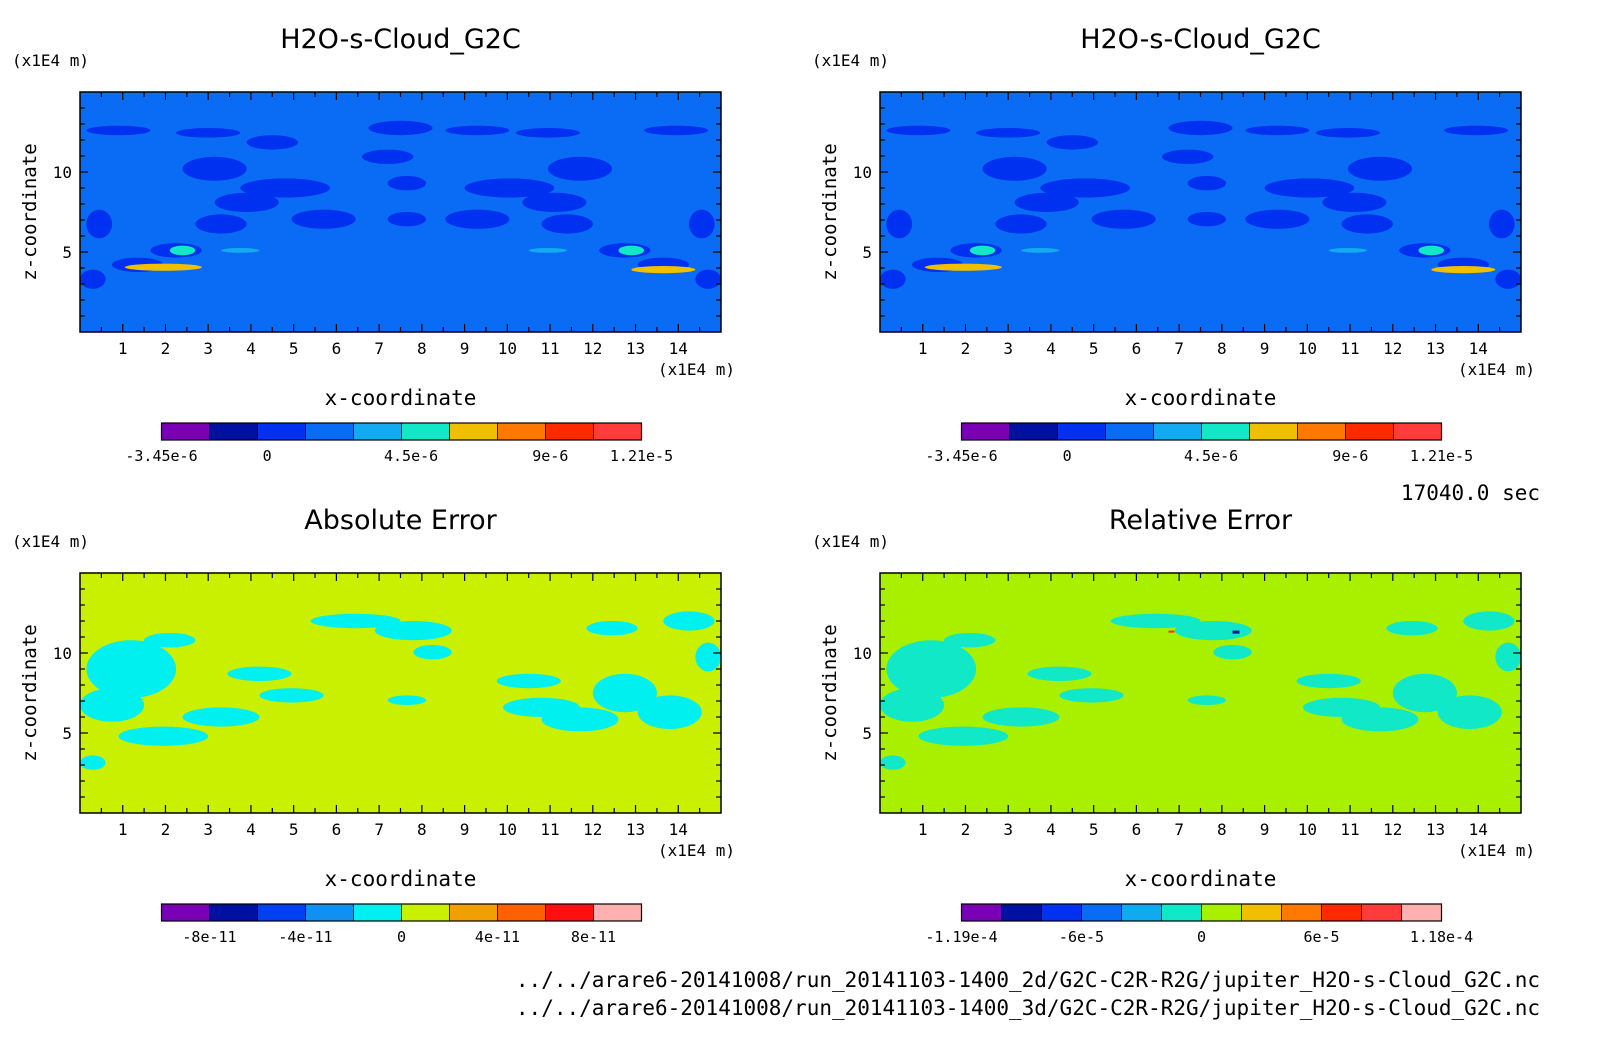  What do you see at coordinates (641, 456) in the screenshot?
I see `colorbar-label: 1.21e-5` at bounding box center [641, 456].